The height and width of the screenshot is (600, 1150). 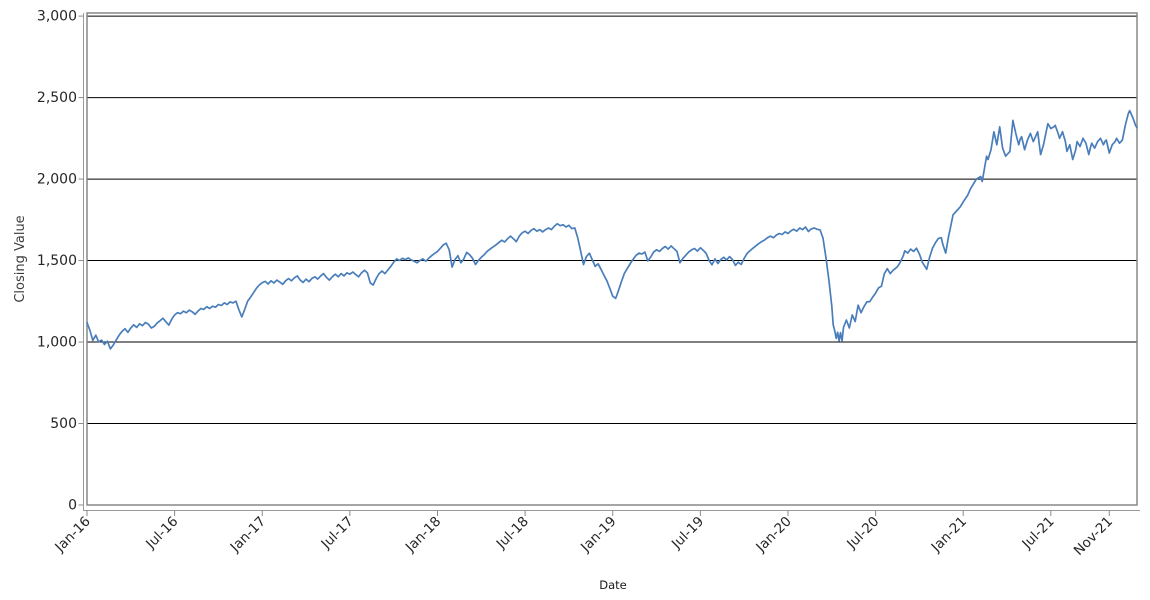 I want to click on x-tick-label: Jul-21, so click(x=1038, y=533).